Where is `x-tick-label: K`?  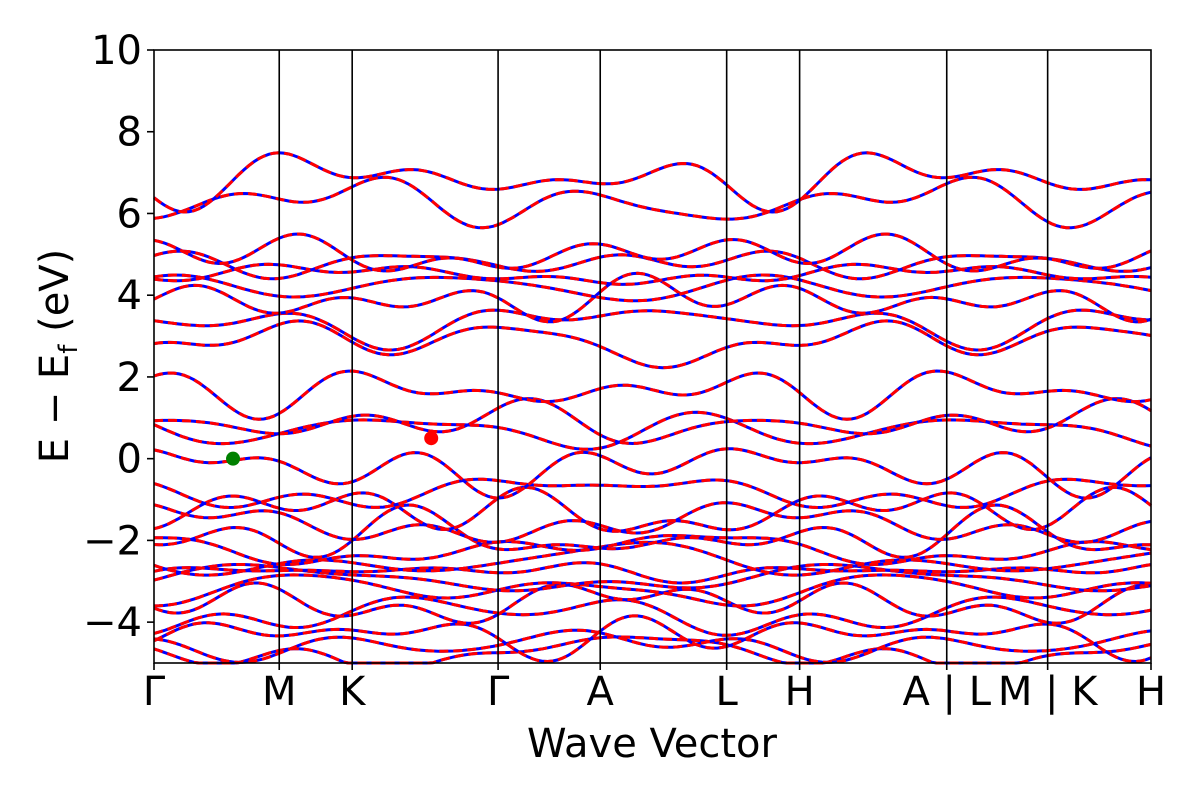 x-tick-label: K is located at coordinates (353, 692).